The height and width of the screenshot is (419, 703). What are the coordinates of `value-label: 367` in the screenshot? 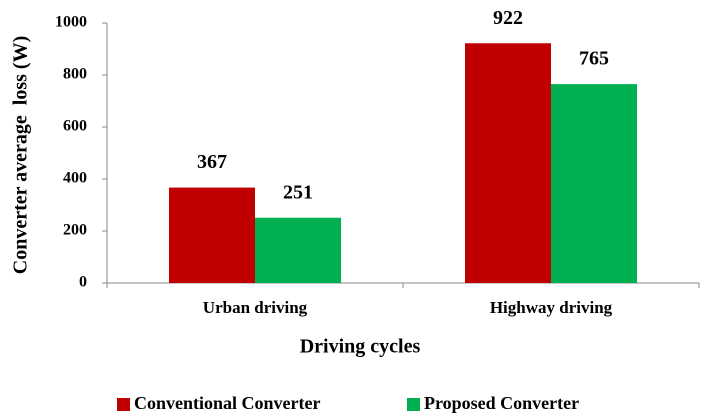 It's located at (212, 162).